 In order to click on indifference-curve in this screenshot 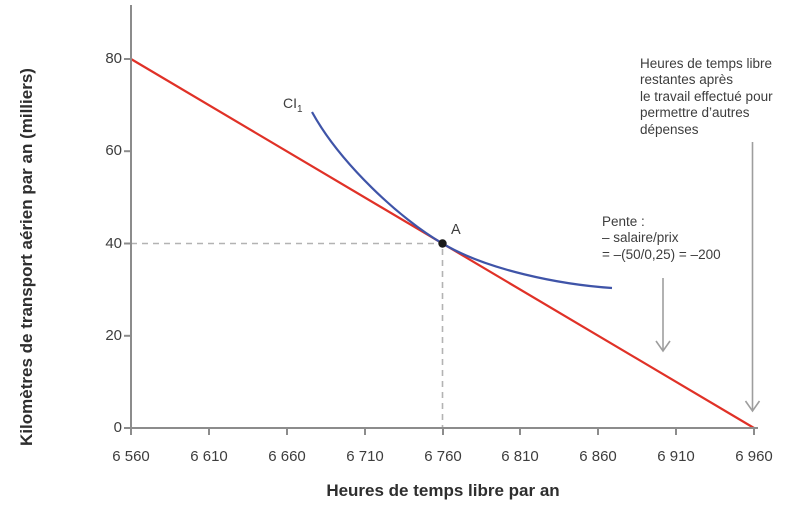, I will do `click(462, 200)`.